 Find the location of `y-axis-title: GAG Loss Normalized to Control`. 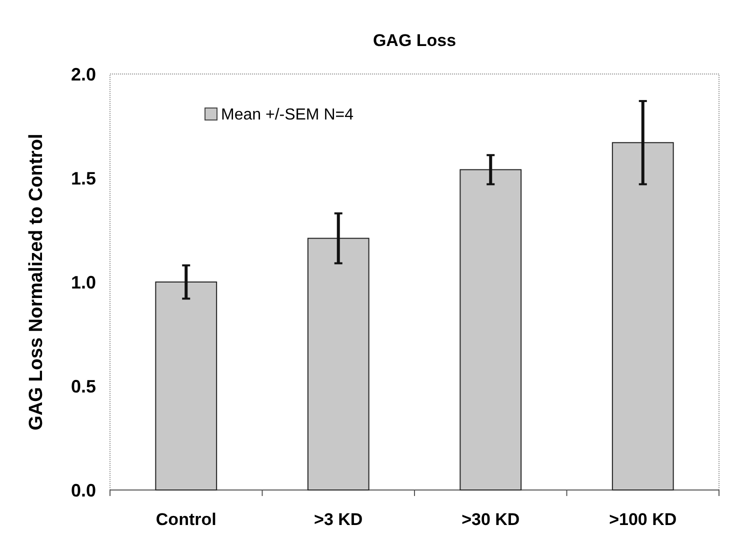

y-axis-title: GAG Loss Normalized to Control is located at coordinates (36, 282).